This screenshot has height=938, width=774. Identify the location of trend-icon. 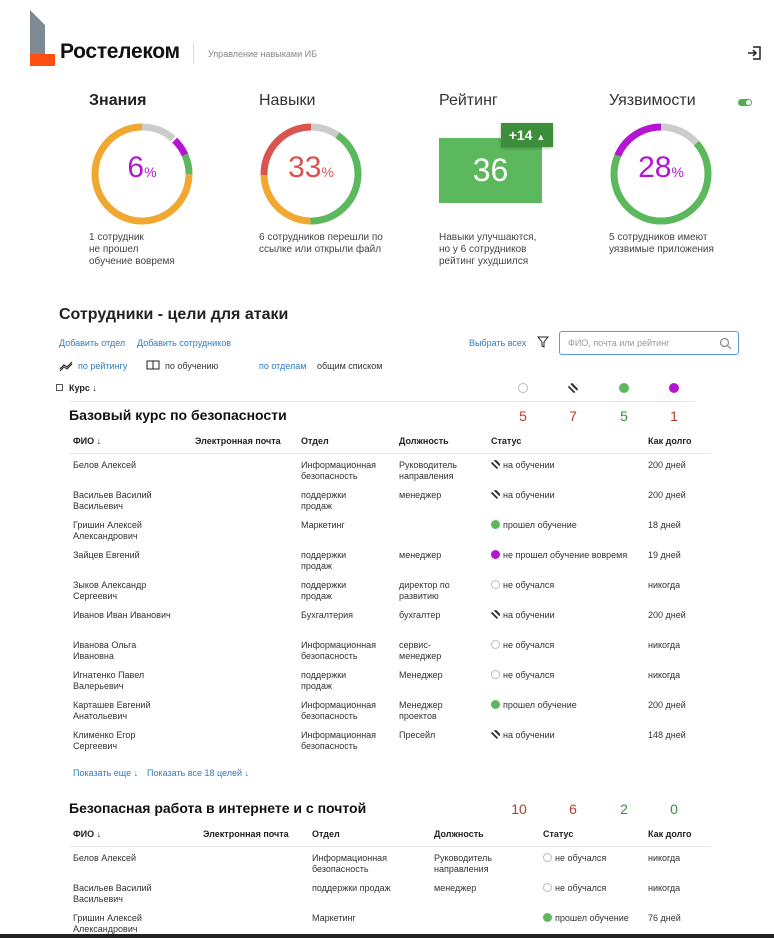
(66, 366).